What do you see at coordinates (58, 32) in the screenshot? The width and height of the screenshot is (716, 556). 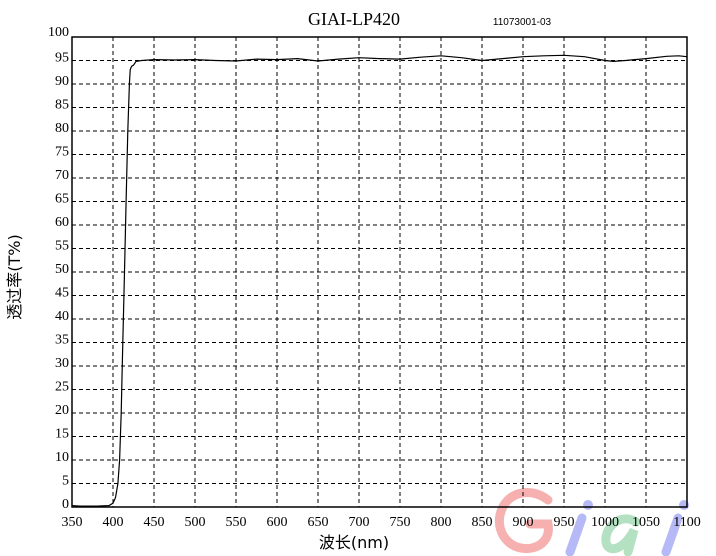 I see `y-tick-label: 100` at bounding box center [58, 32].